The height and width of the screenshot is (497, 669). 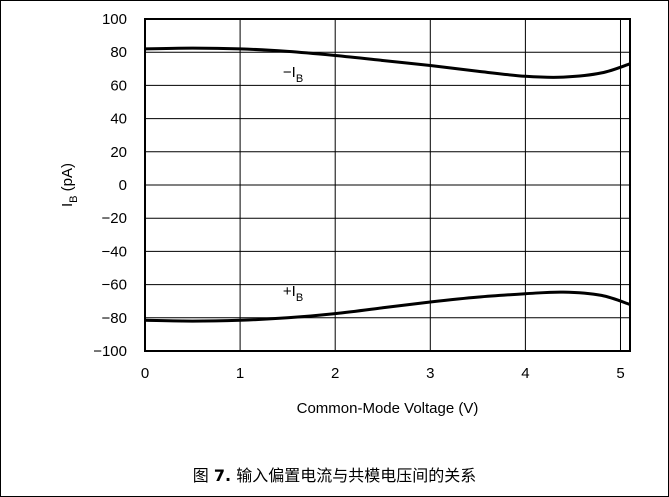 What do you see at coordinates (114, 318) in the screenshot?
I see `y-tick-label: −80` at bounding box center [114, 318].